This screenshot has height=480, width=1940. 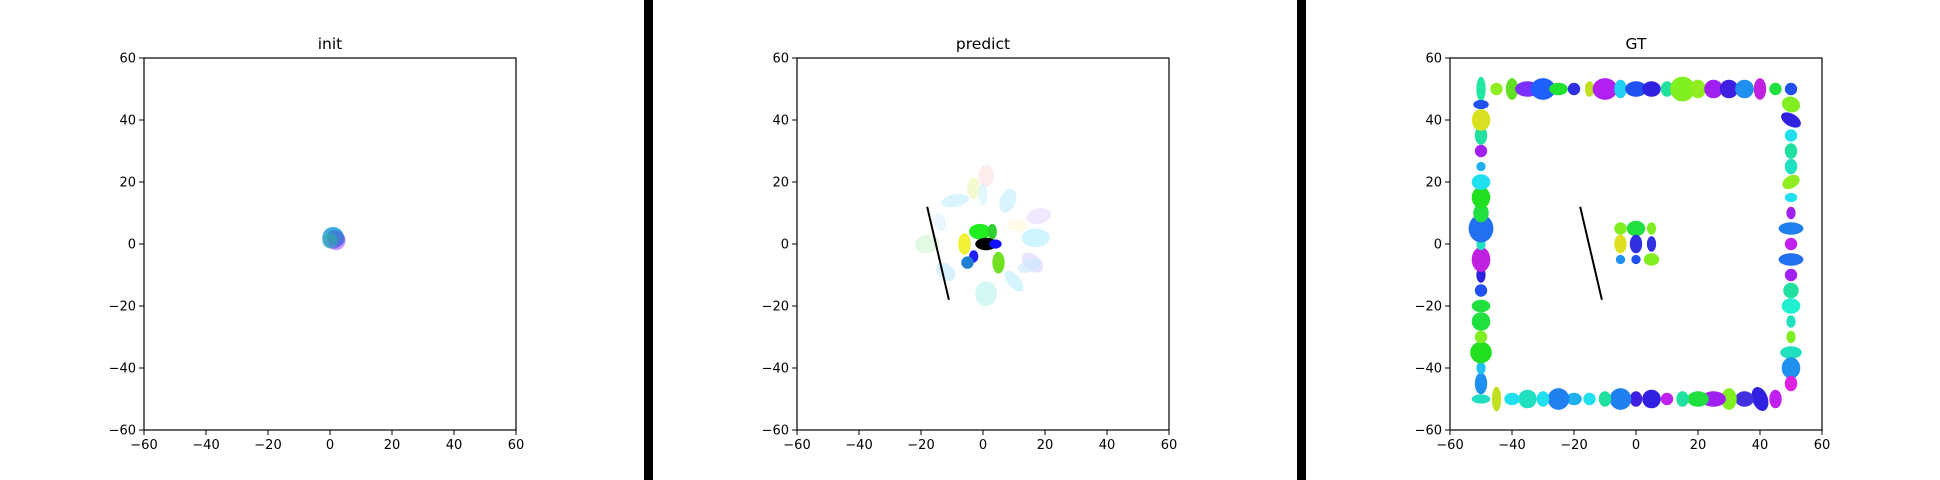 What do you see at coordinates (330, 44) in the screenshot?
I see `chart-title: init` at bounding box center [330, 44].